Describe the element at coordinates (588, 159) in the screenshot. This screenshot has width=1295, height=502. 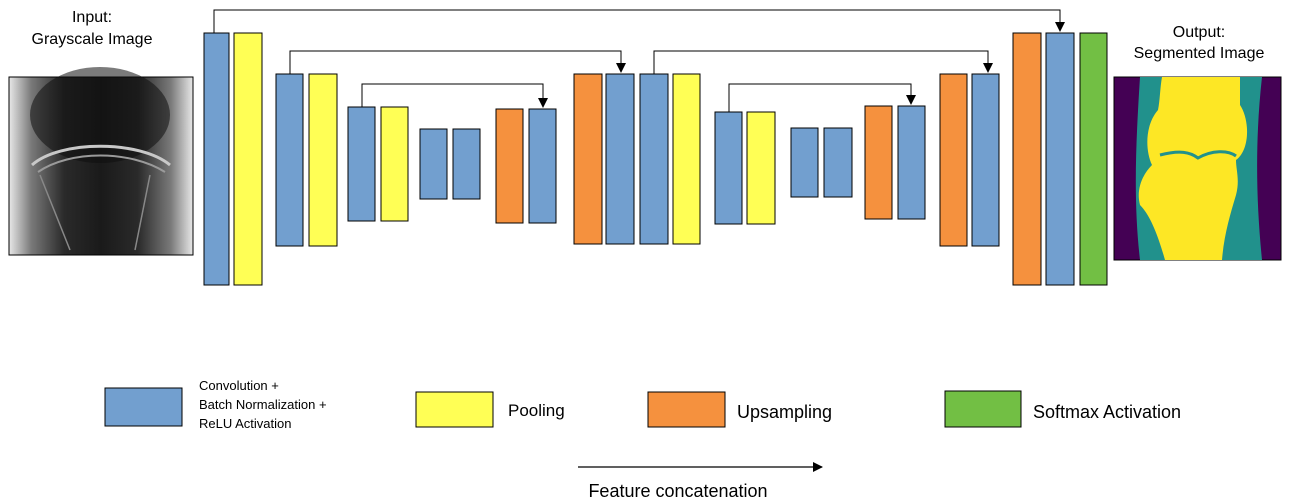
I see `decoder2-upsample-block` at that location.